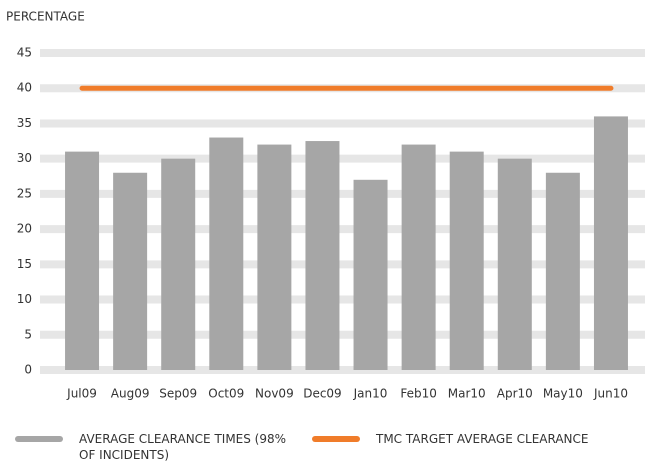  What do you see at coordinates (178, 394) in the screenshot?
I see `x-tick-label: Sep09` at bounding box center [178, 394].